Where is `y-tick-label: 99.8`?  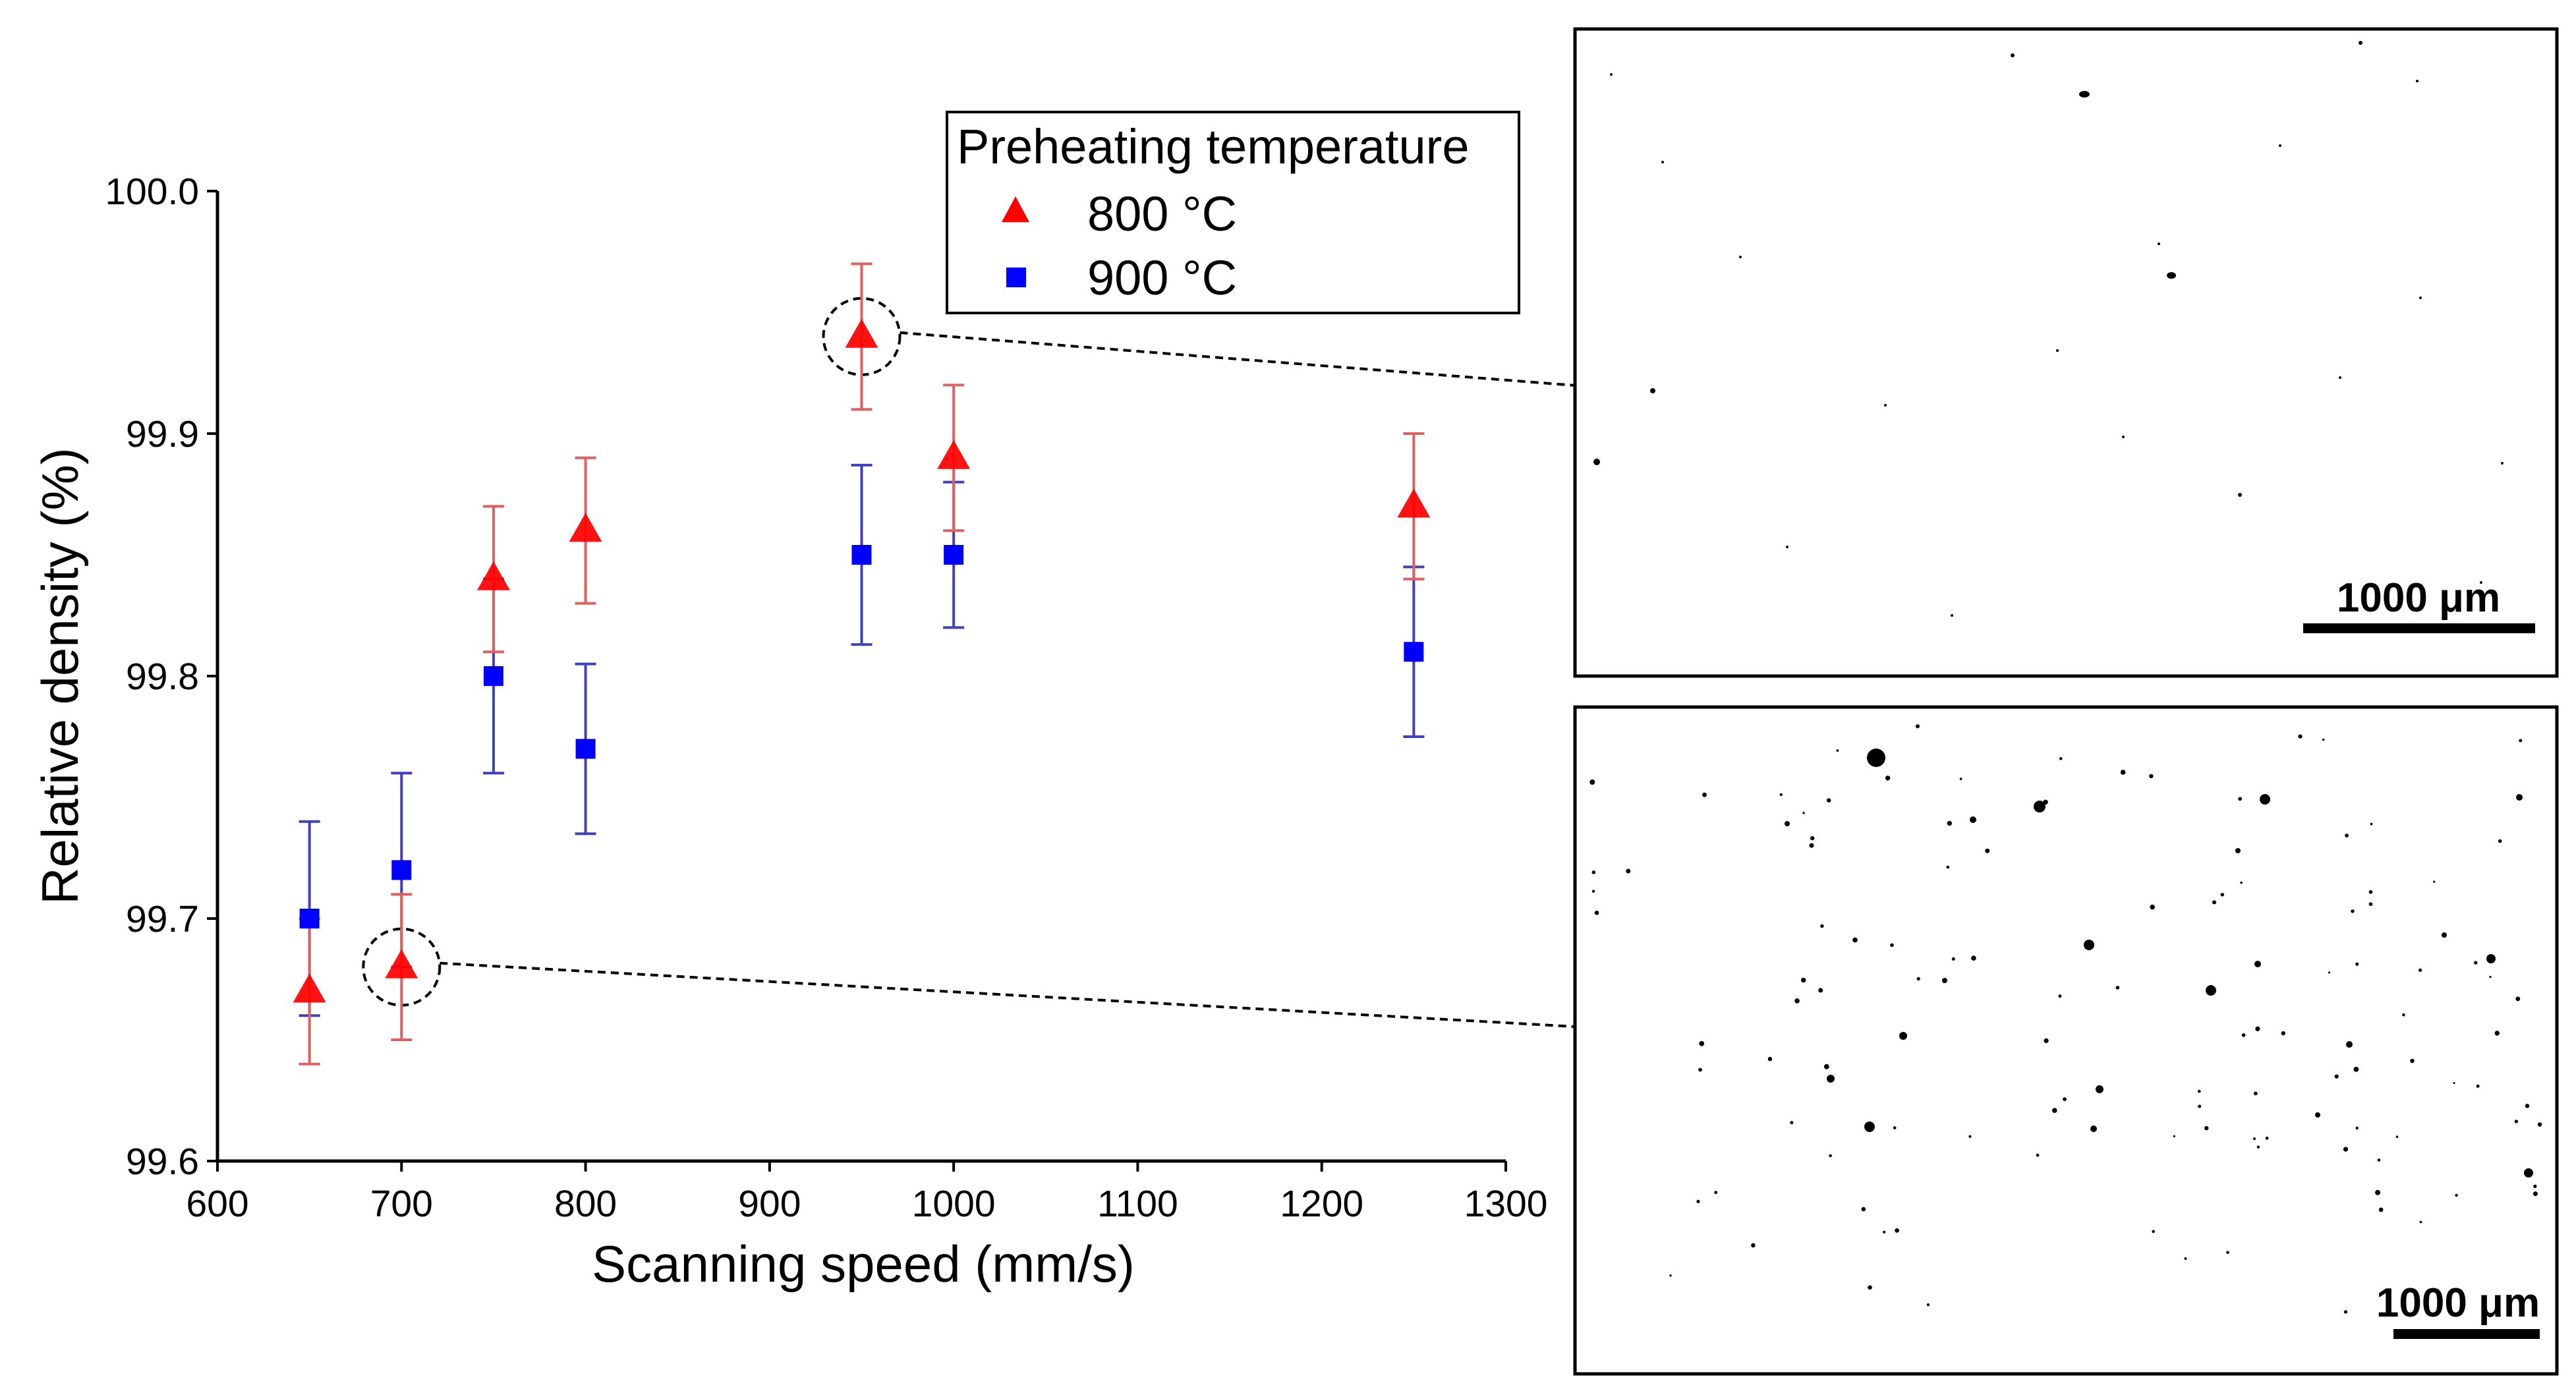
y-tick-label: 99.8 is located at coordinates (163, 677).